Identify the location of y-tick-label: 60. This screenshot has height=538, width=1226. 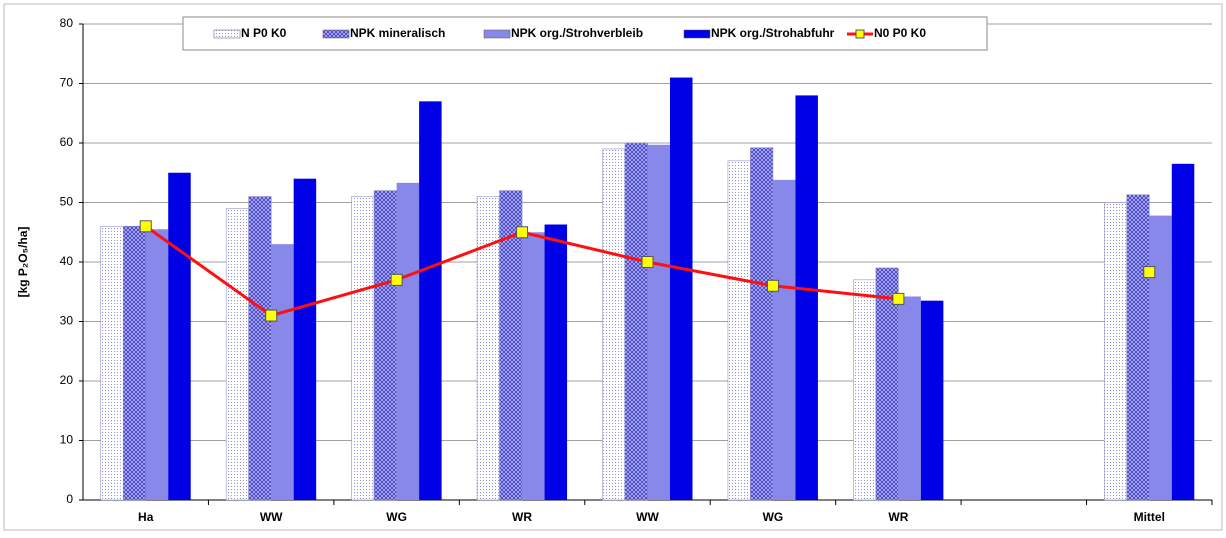
(67, 142).